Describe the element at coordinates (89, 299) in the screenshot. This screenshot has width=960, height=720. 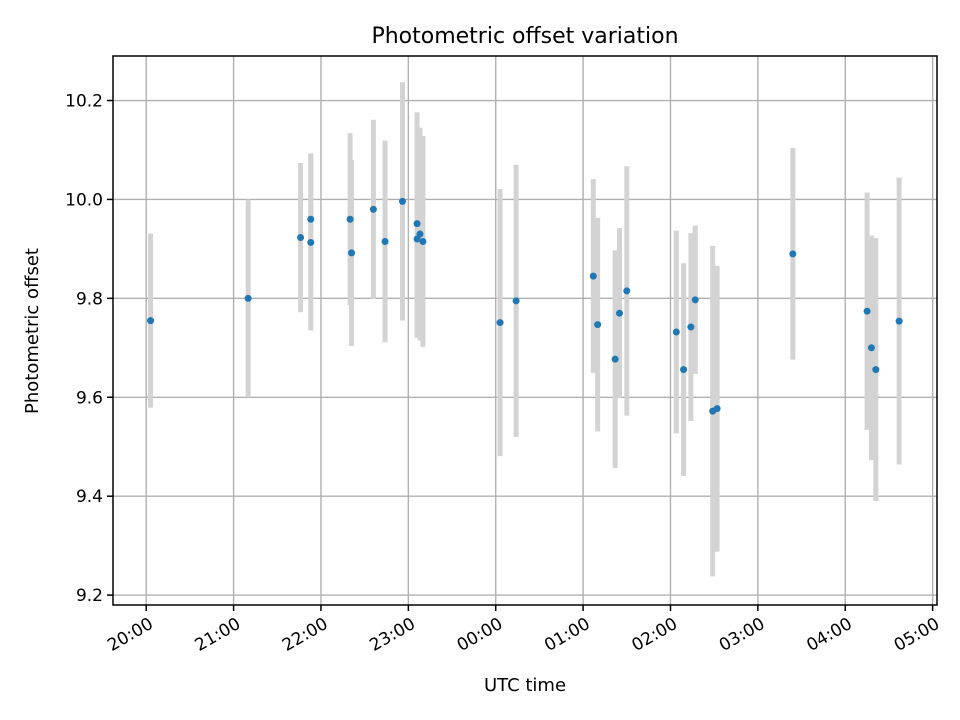
I see `y-tick-label: 9.8` at that location.